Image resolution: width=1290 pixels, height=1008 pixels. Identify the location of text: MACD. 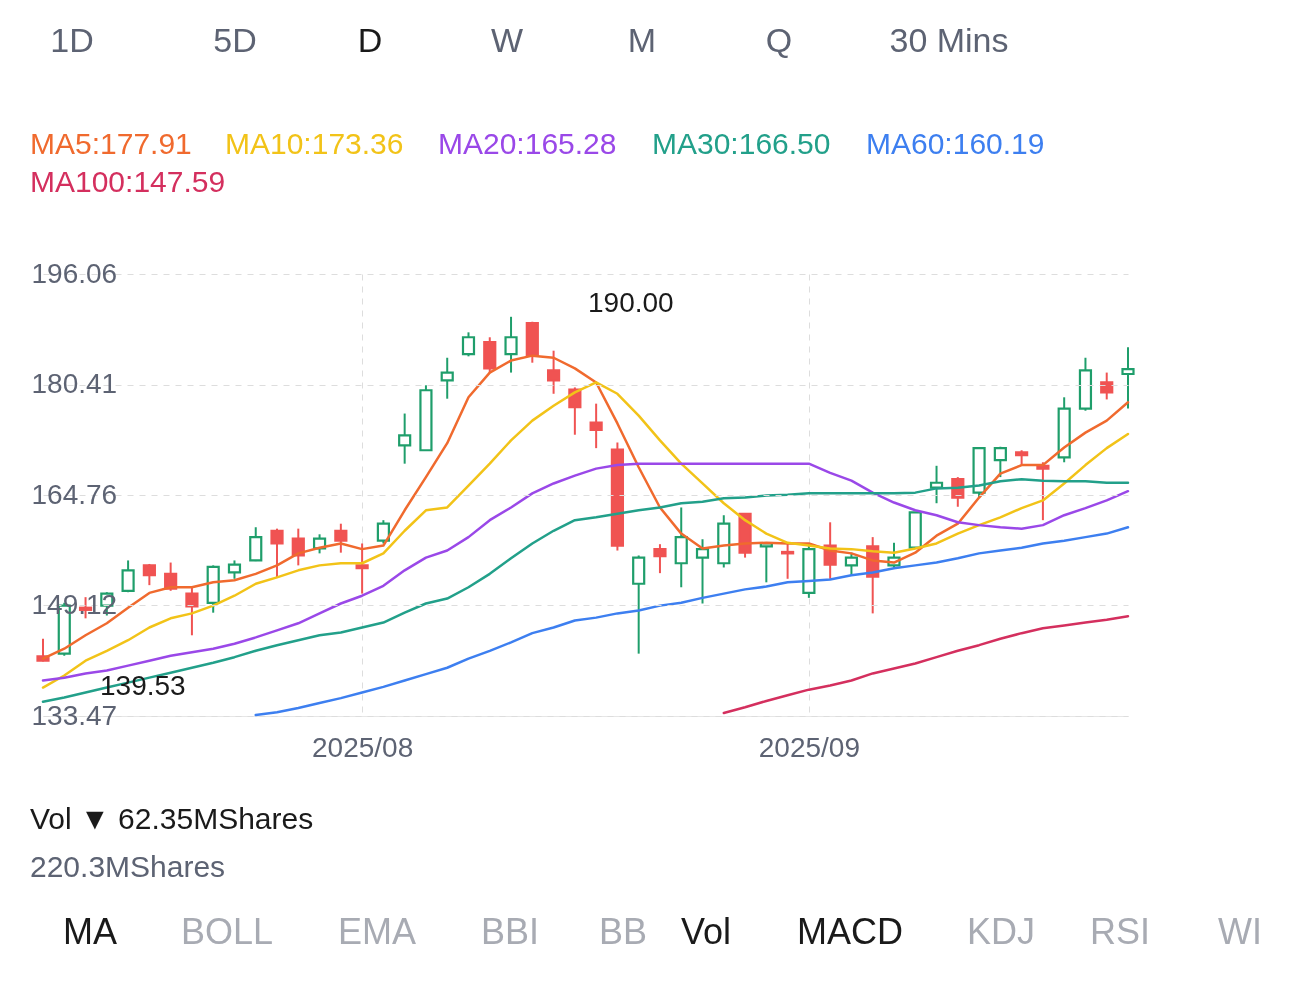
(850, 931).